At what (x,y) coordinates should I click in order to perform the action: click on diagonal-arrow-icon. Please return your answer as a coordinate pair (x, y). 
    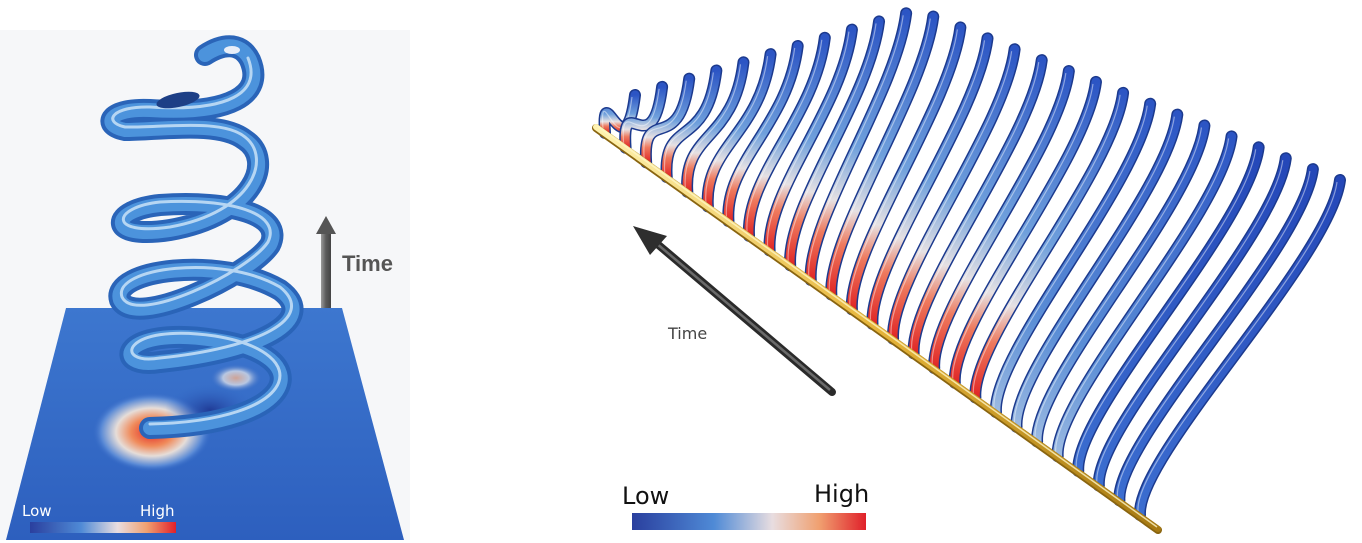
    Looking at the image, I should click on (734, 311).